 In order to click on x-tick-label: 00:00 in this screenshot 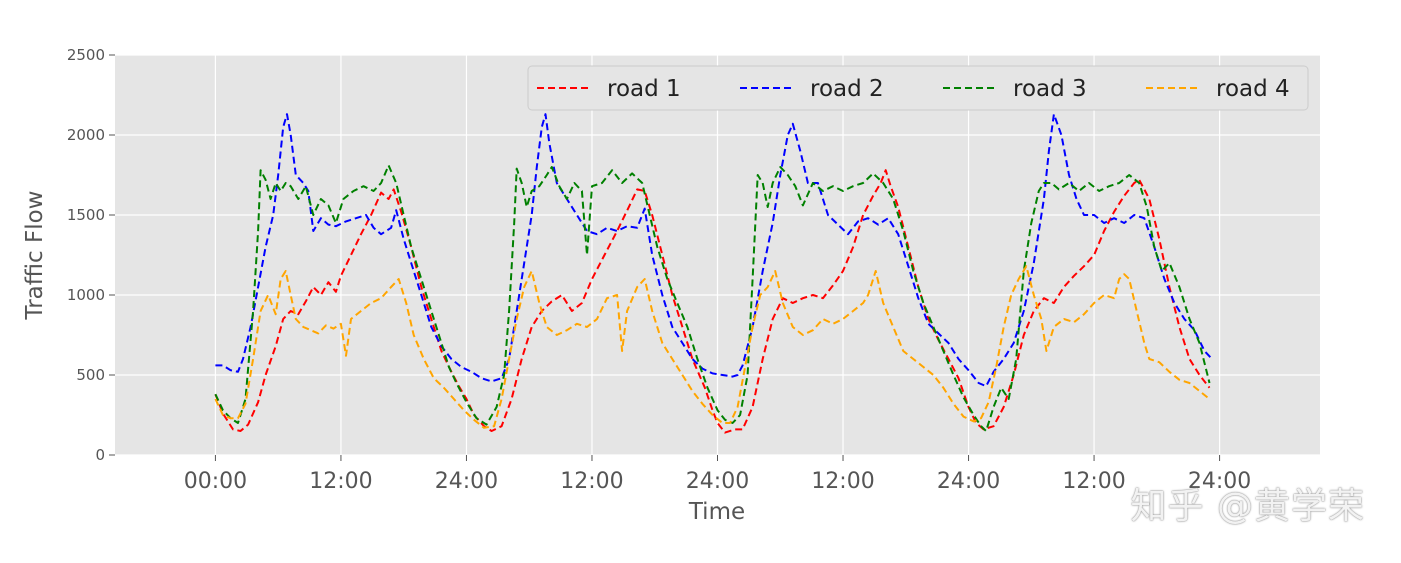, I will do `click(215, 481)`.